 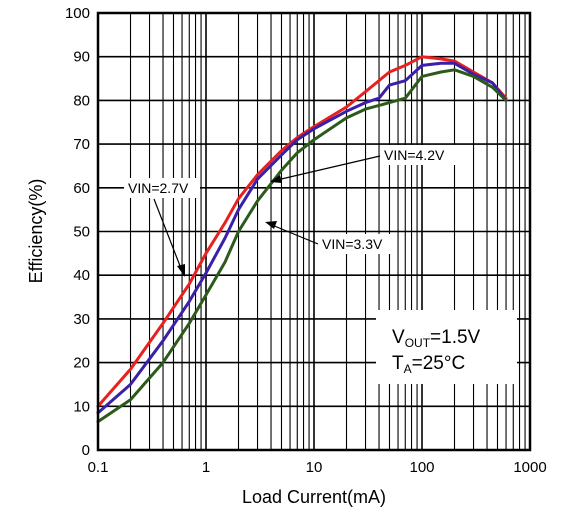 I want to click on conditions-background, so click(x=446, y=347).